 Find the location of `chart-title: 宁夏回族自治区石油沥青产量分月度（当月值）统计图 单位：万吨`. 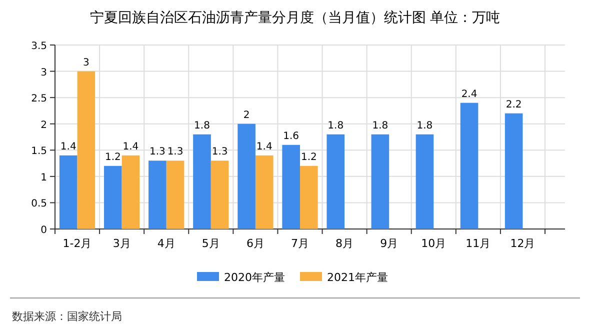

chart-title: 宁夏回族自治区石油沥青产量分月度（当月值）统计图 单位：万吨 is located at coordinates (295, 18).